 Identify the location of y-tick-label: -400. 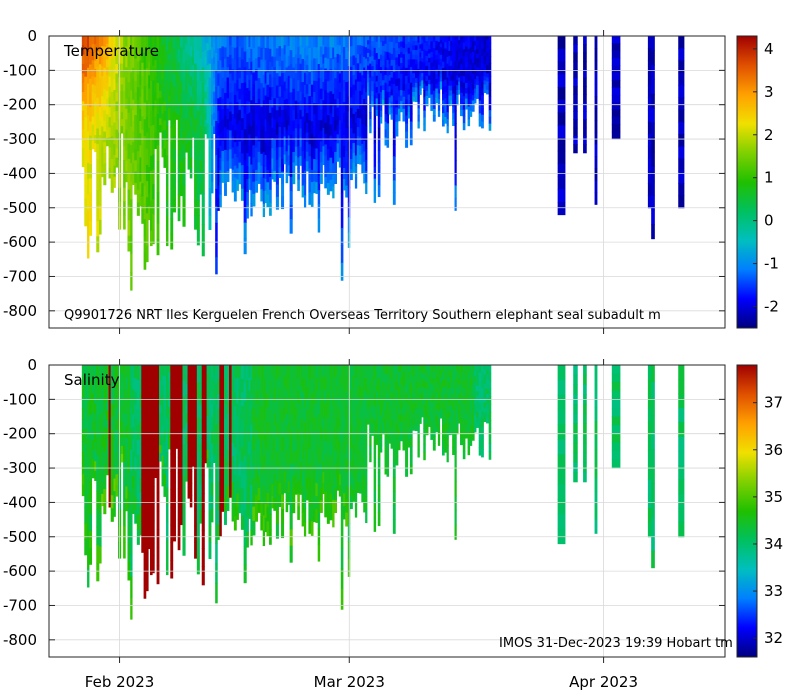
(20, 173).